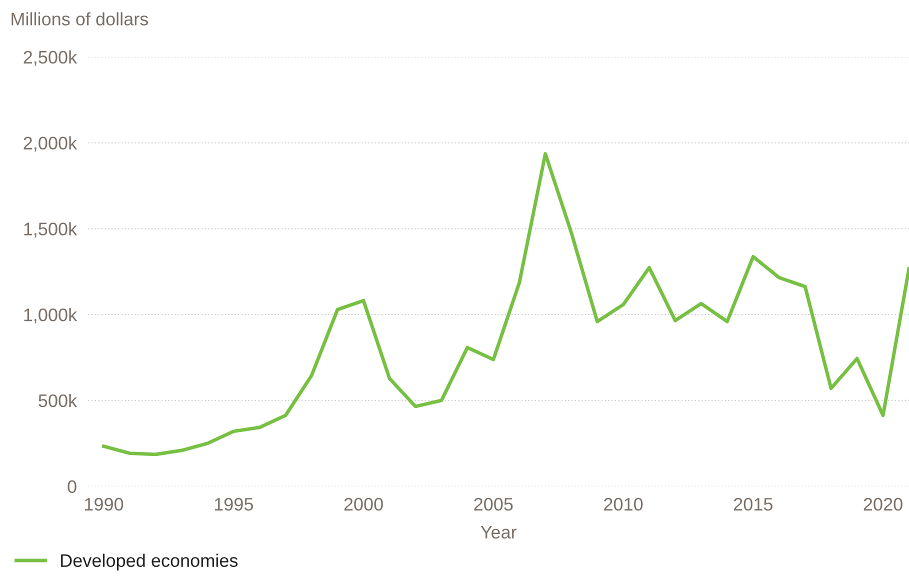 This screenshot has height=581, width=909. I want to click on y-tick-label: 1,000k, so click(51, 316).